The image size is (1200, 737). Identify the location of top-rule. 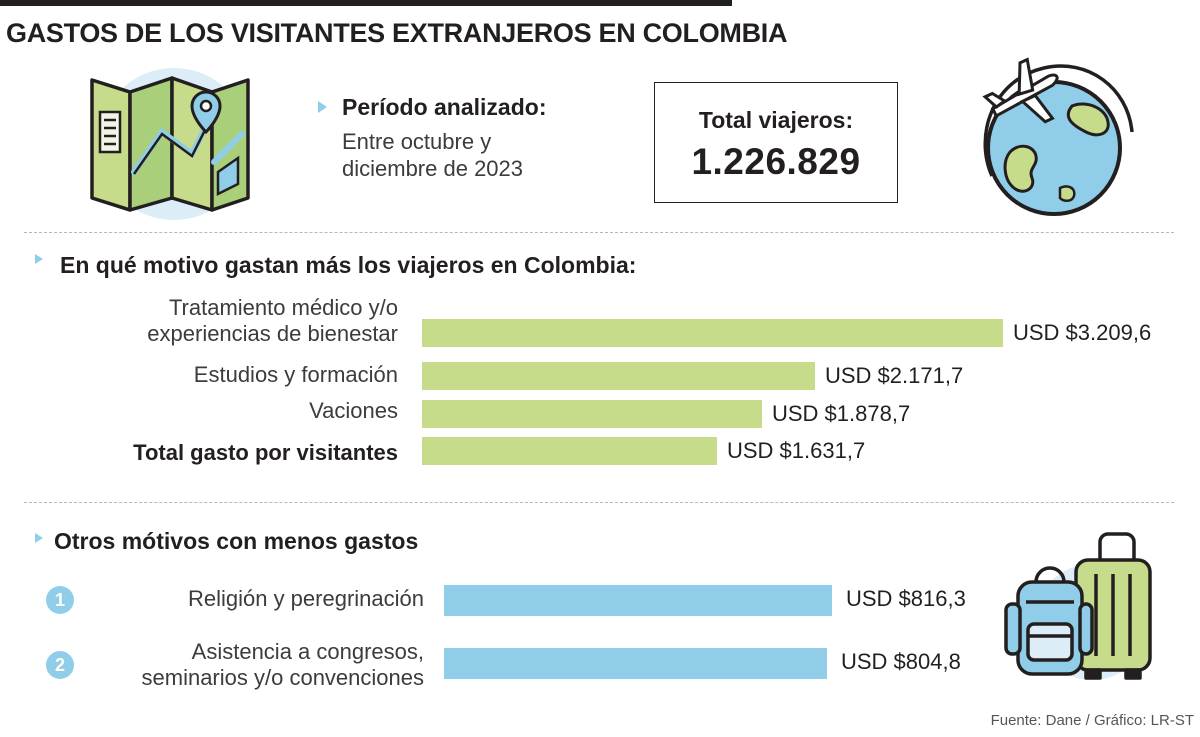
(366, 3).